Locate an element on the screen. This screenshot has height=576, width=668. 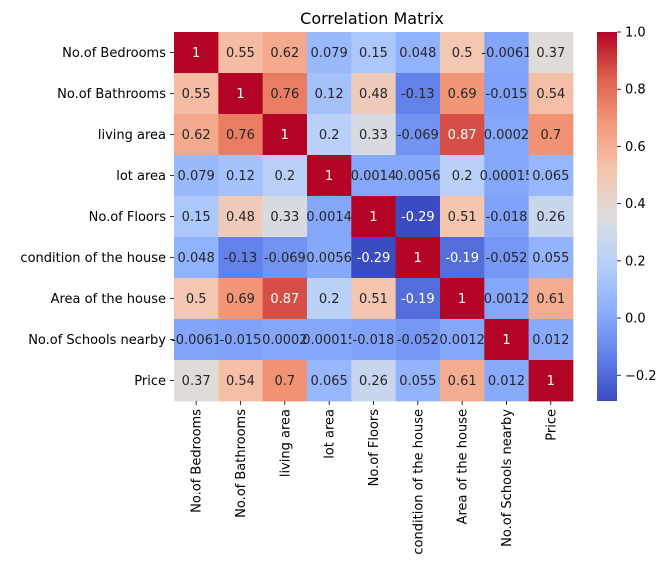
column-label: Area of the house is located at coordinates (463, 466).